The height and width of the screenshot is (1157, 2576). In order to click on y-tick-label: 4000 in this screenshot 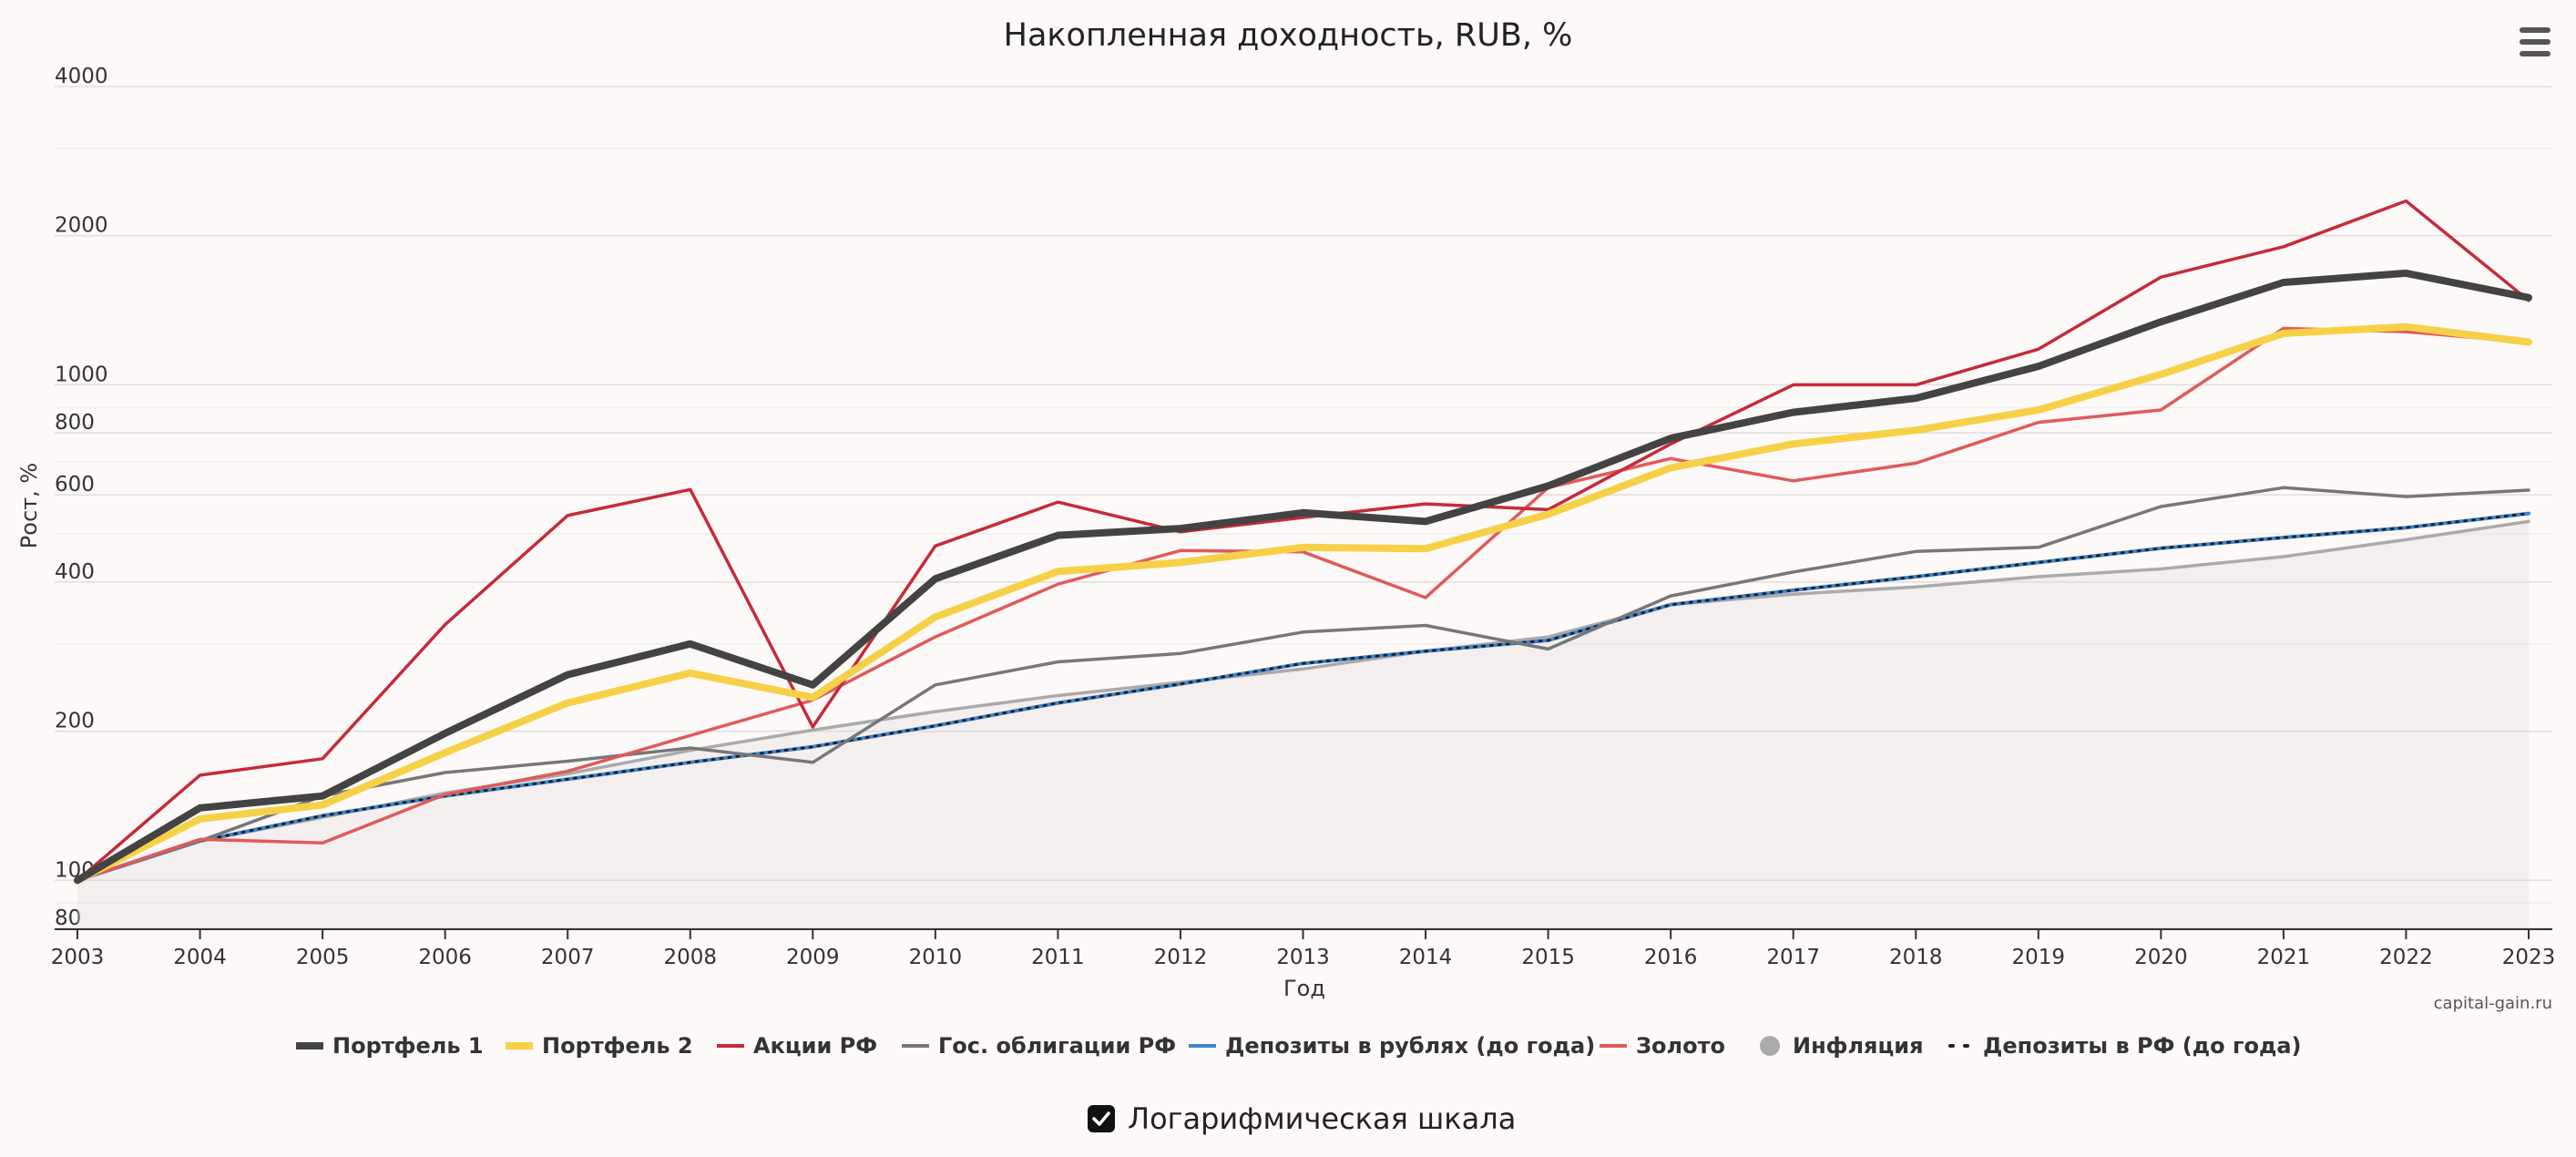, I will do `click(81, 76)`.